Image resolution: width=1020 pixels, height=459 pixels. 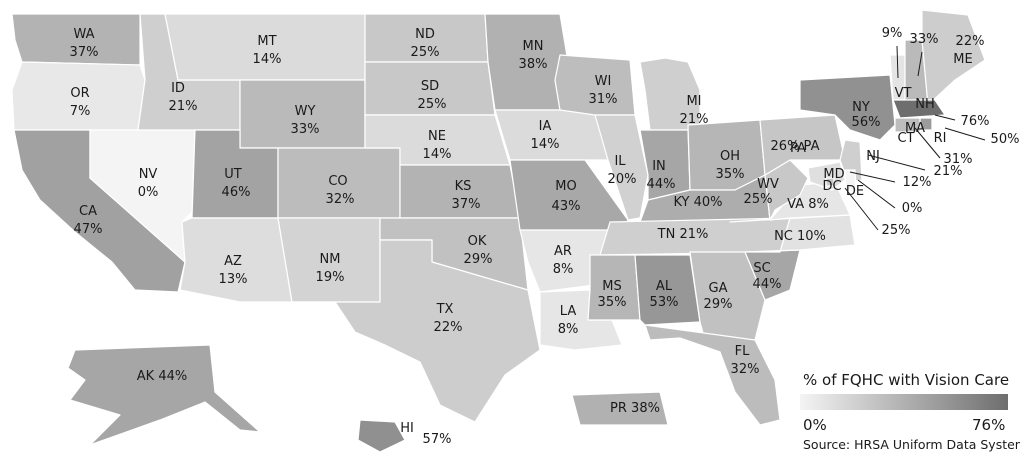 I want to click on state-value-la: 8%, so click(x=568, y=329).